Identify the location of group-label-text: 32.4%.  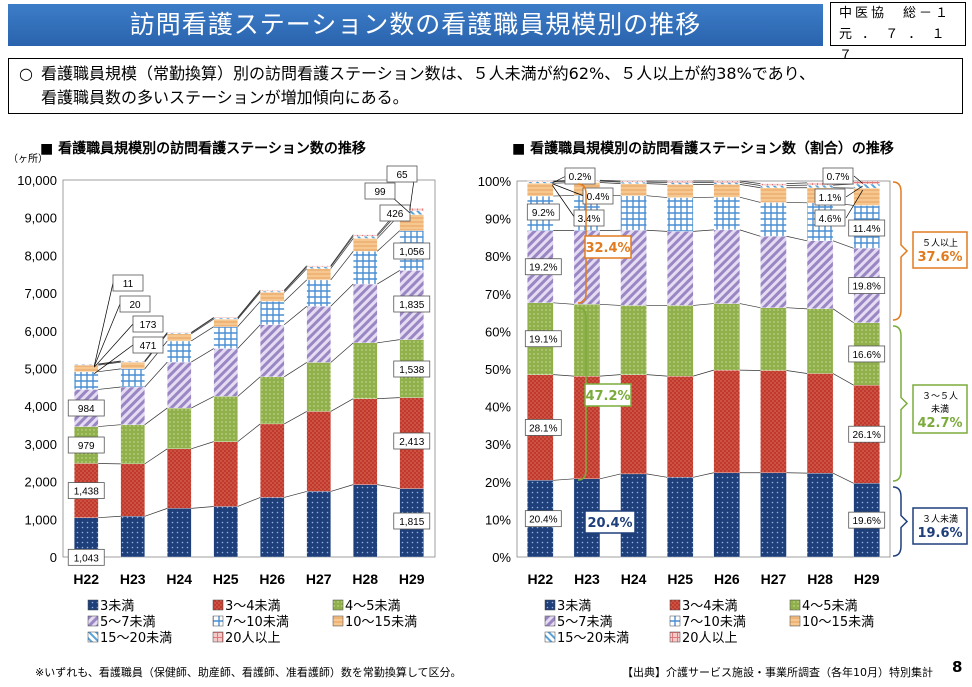
(607, 248).